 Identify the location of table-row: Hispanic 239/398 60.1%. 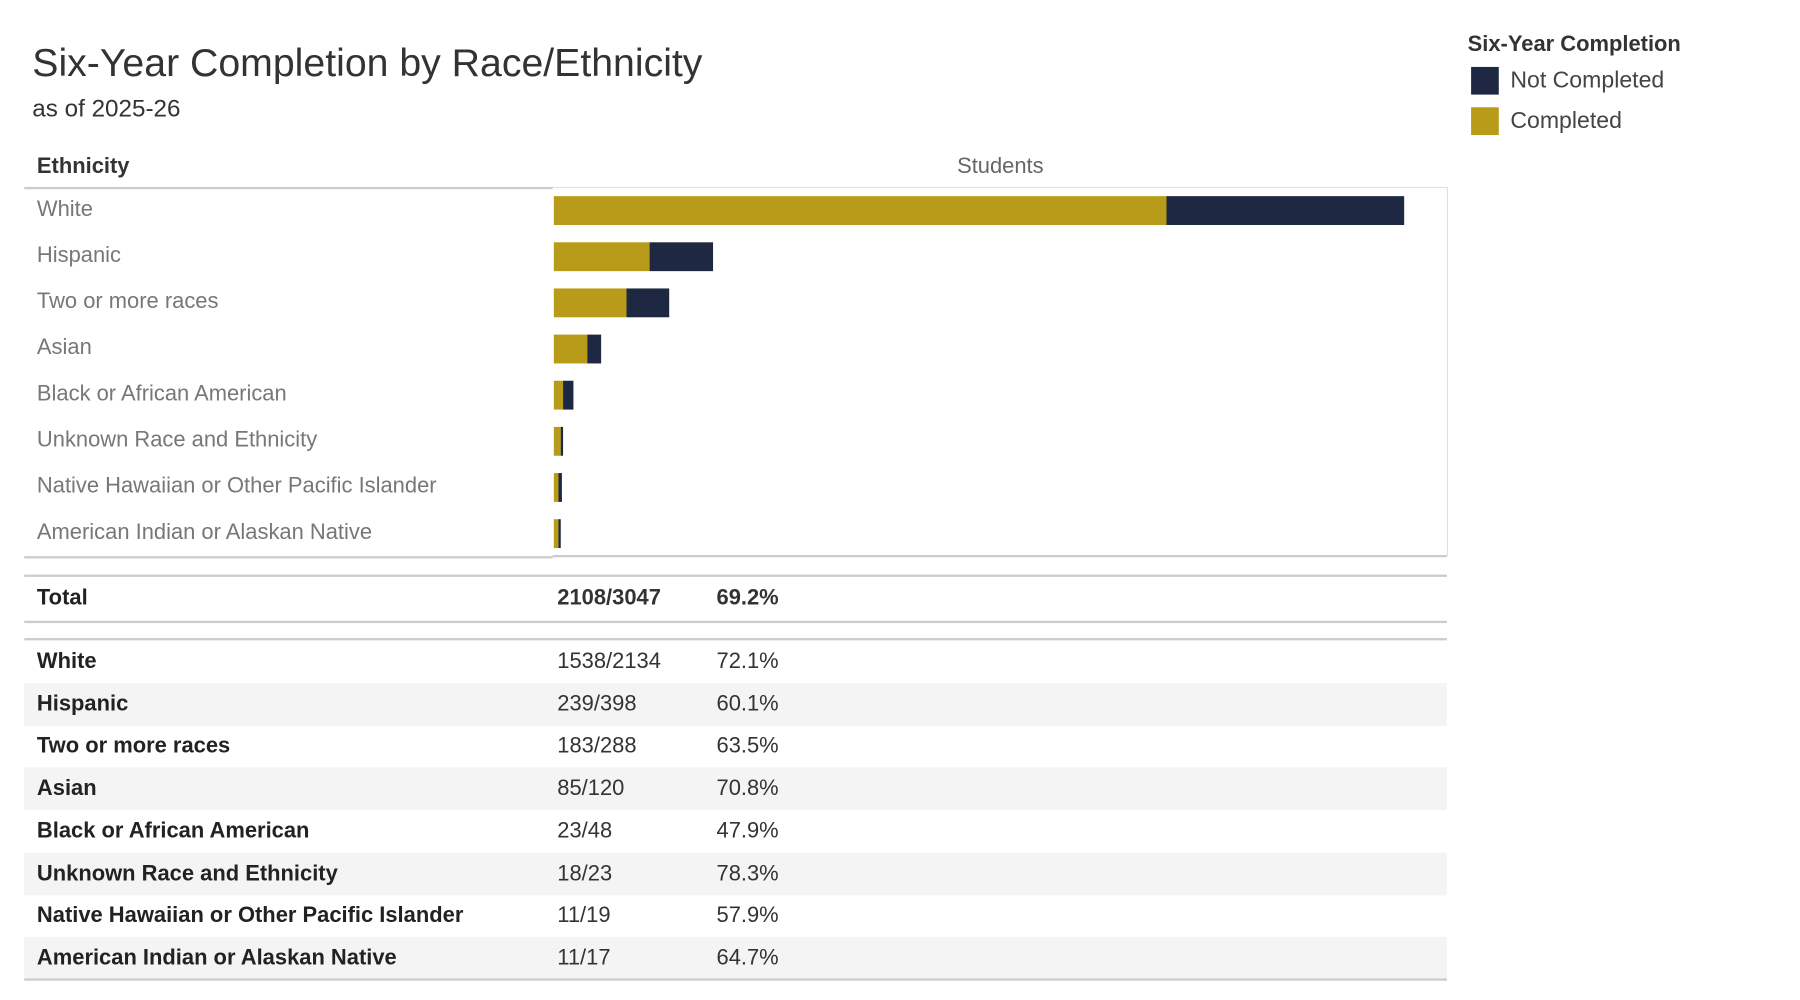
(735, 704).